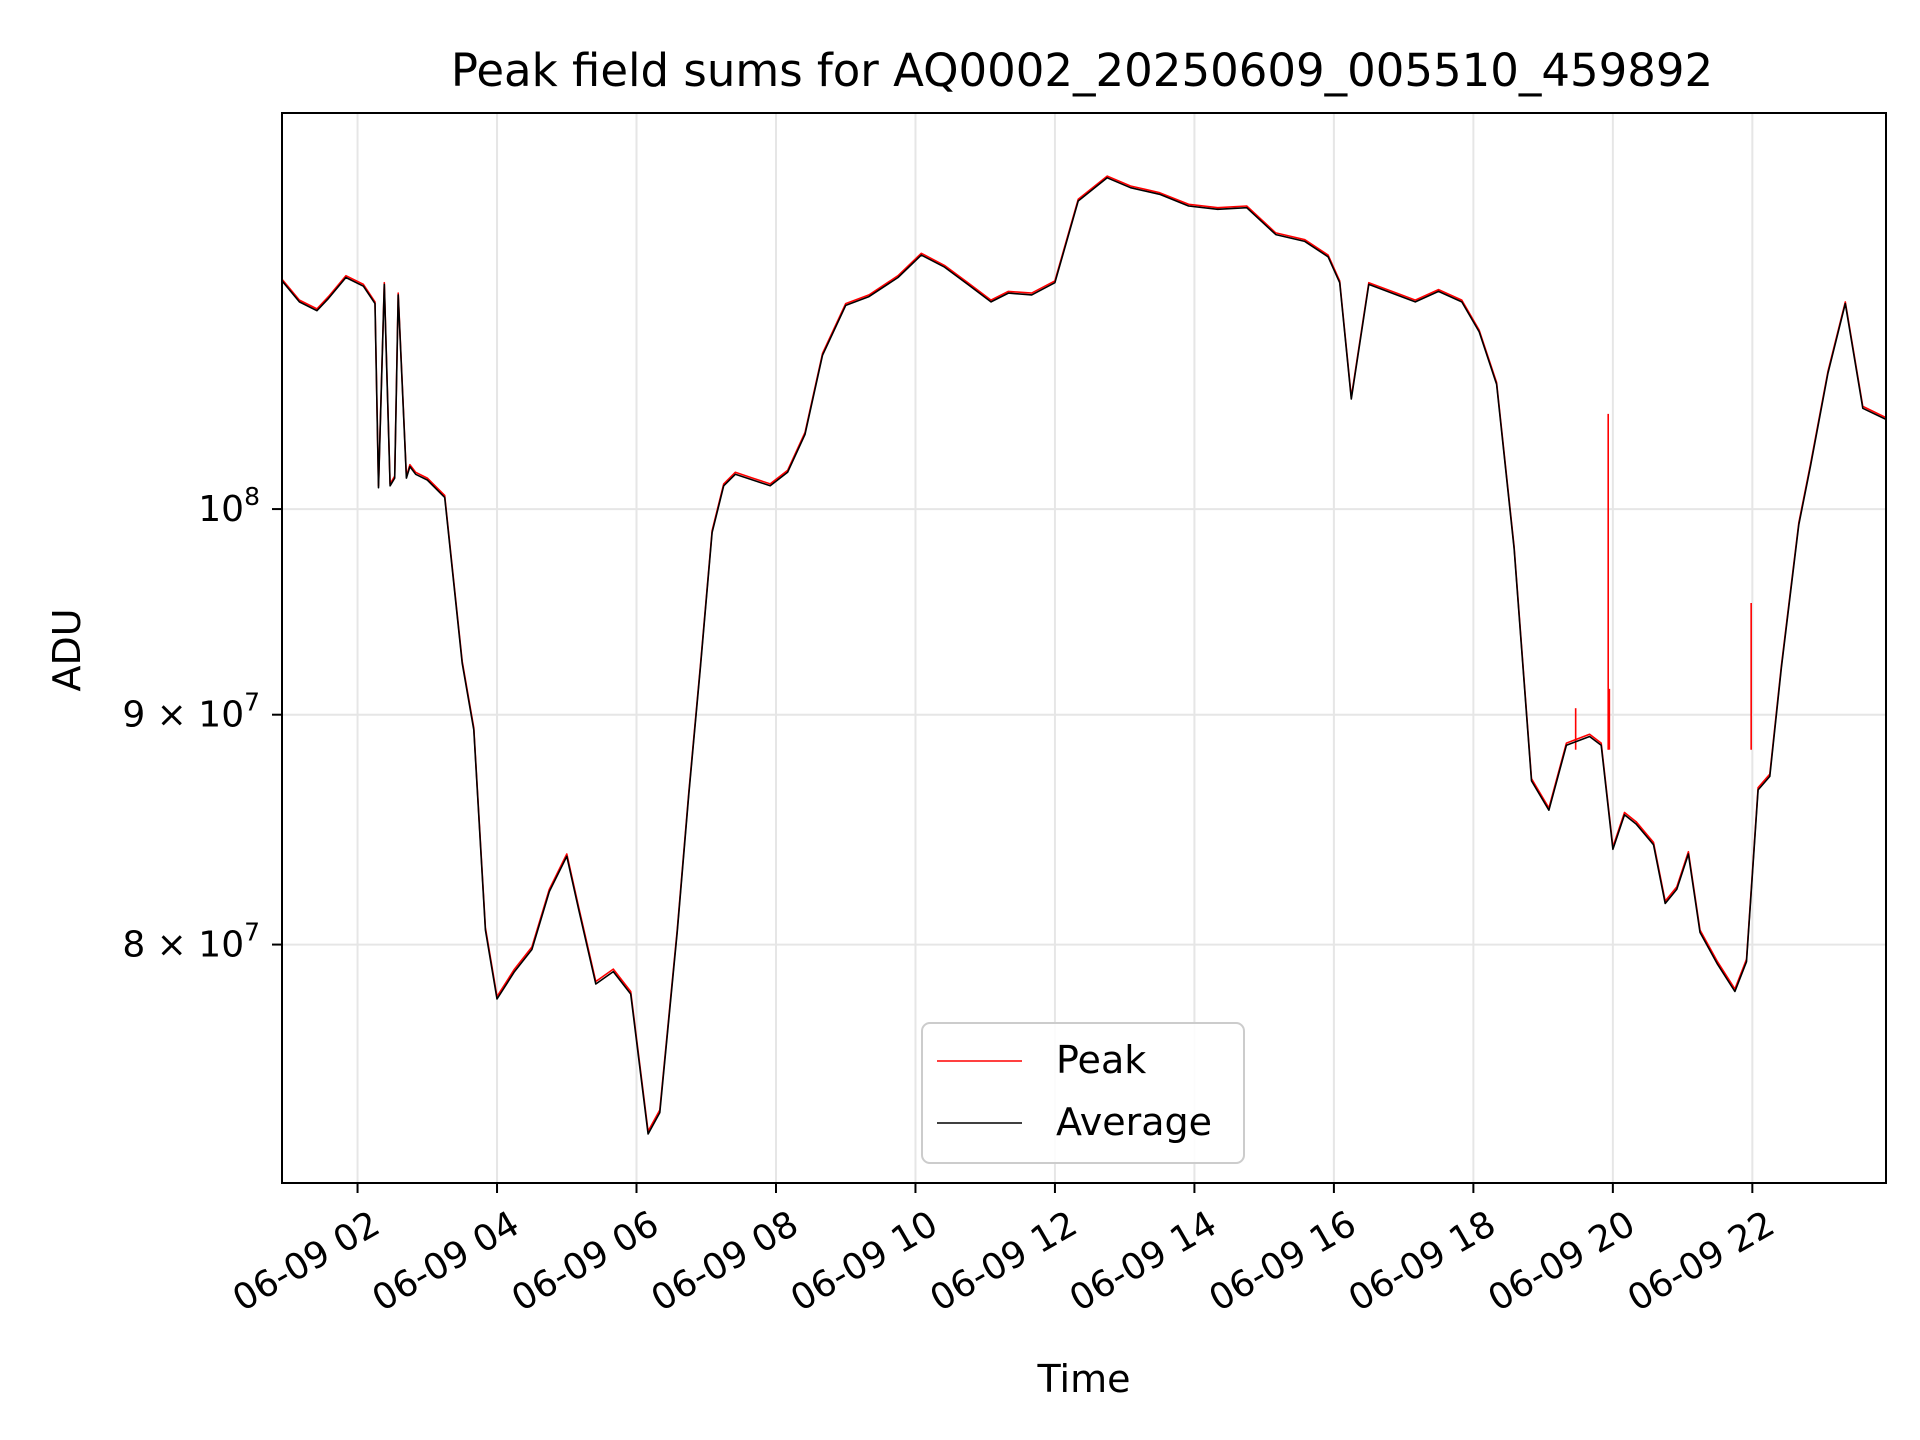 The width and height of the screenshot is (1920, 1440). What do you see at coordinates (1101, 1060) in the screenshot?
I see `legend-label-peak: Peak` at bounding box center [1101, 1060].